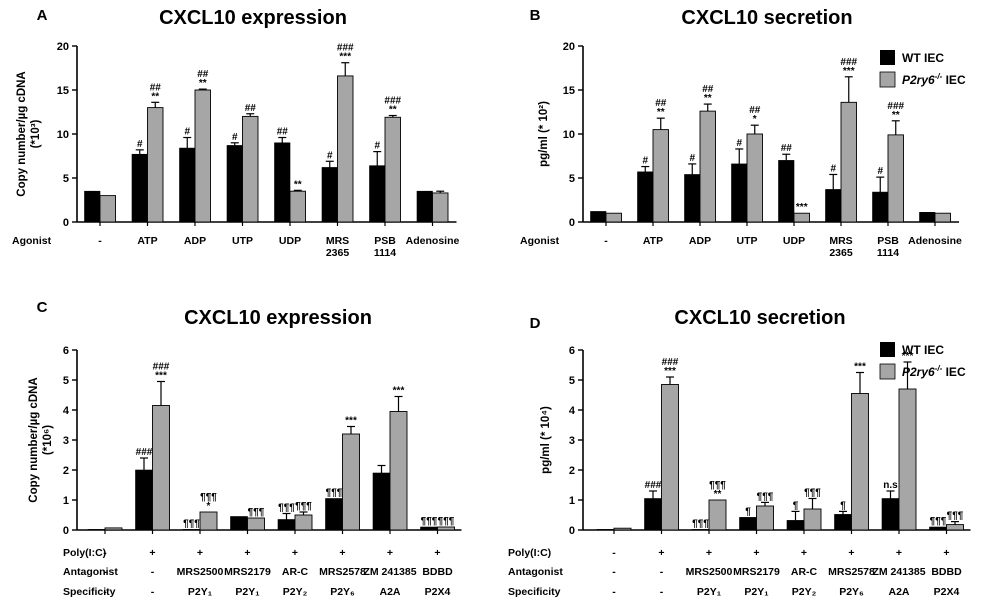  Describe the element at coordinates (338, 253) in the screenshot. I see `x-category-label: 2365` at that location.